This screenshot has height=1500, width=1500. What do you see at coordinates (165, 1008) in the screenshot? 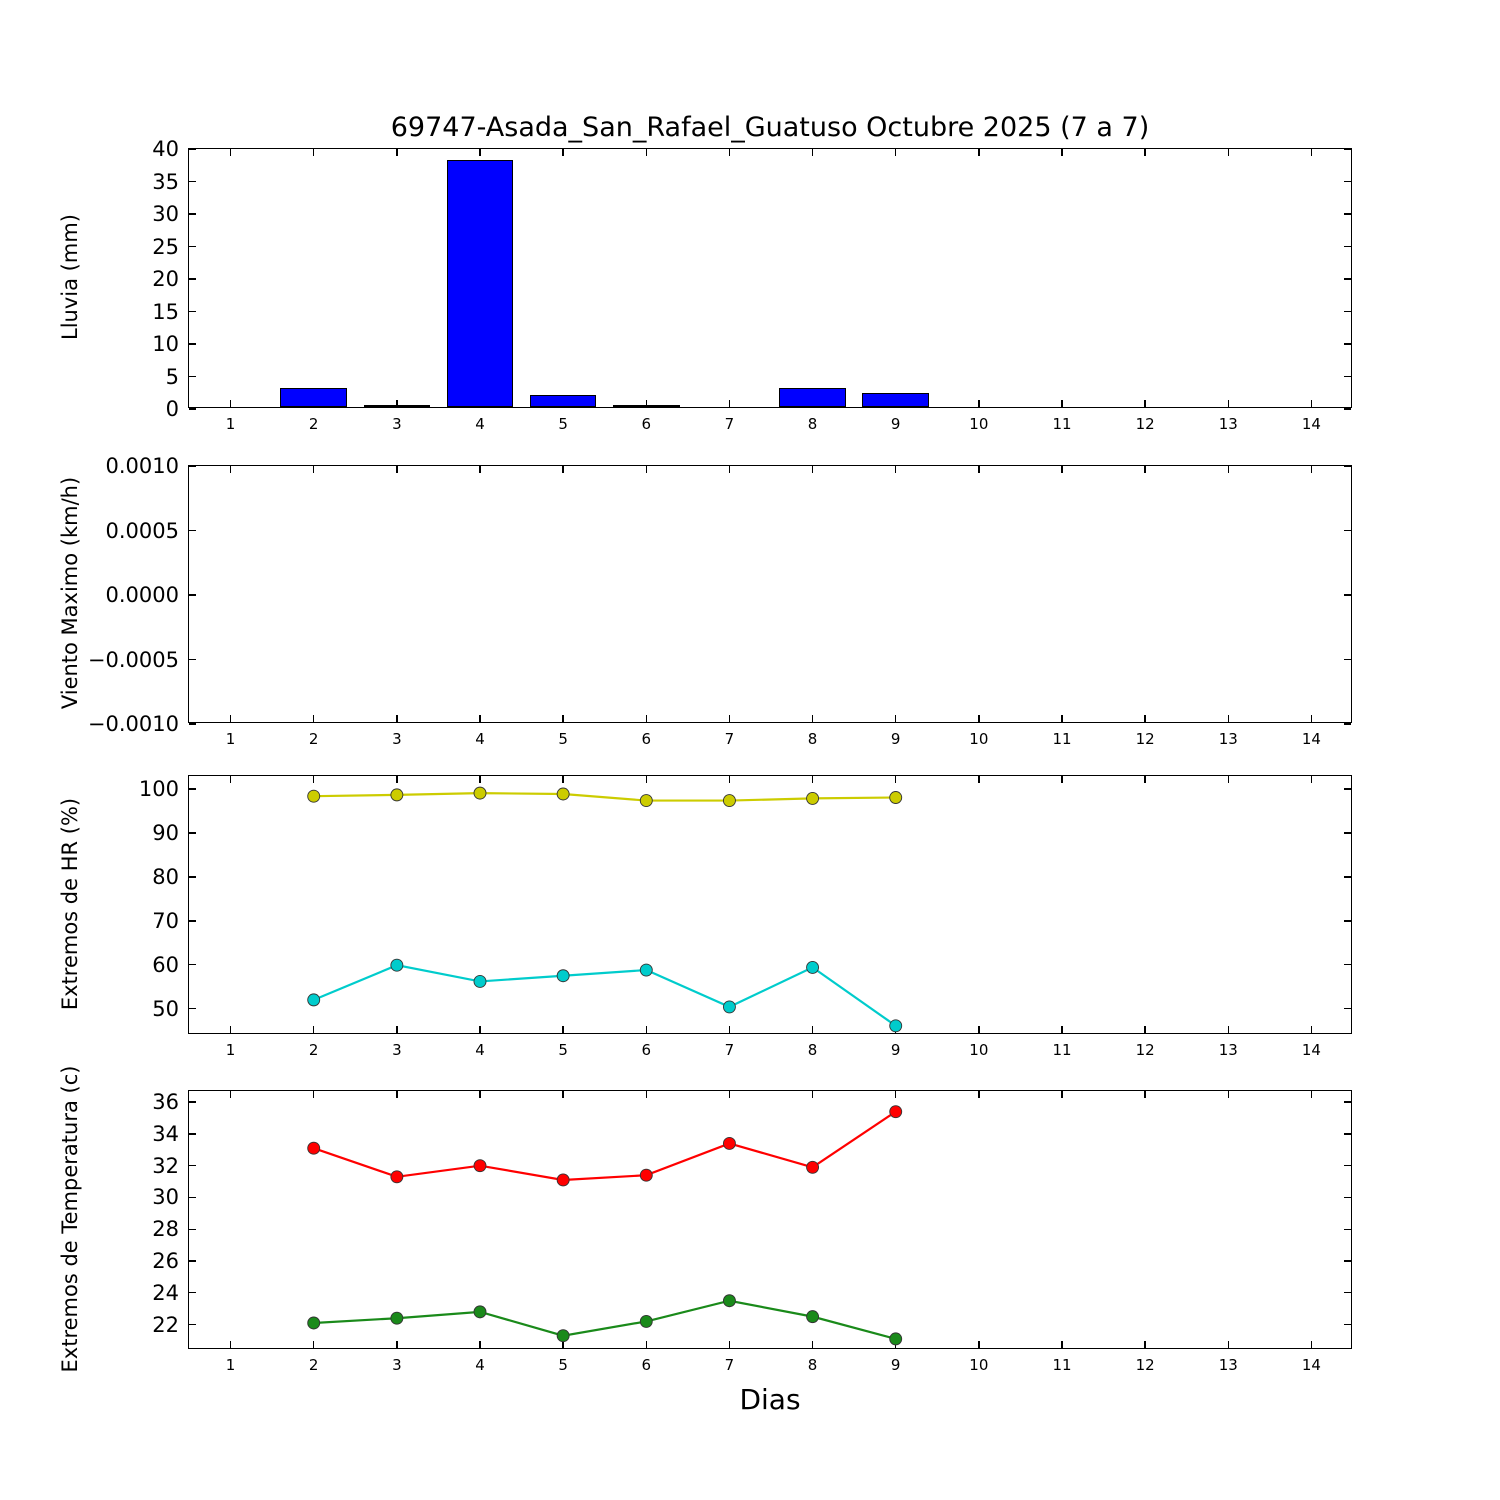
I see `y-tick-label: 50` at bounding box center [165, 1008].